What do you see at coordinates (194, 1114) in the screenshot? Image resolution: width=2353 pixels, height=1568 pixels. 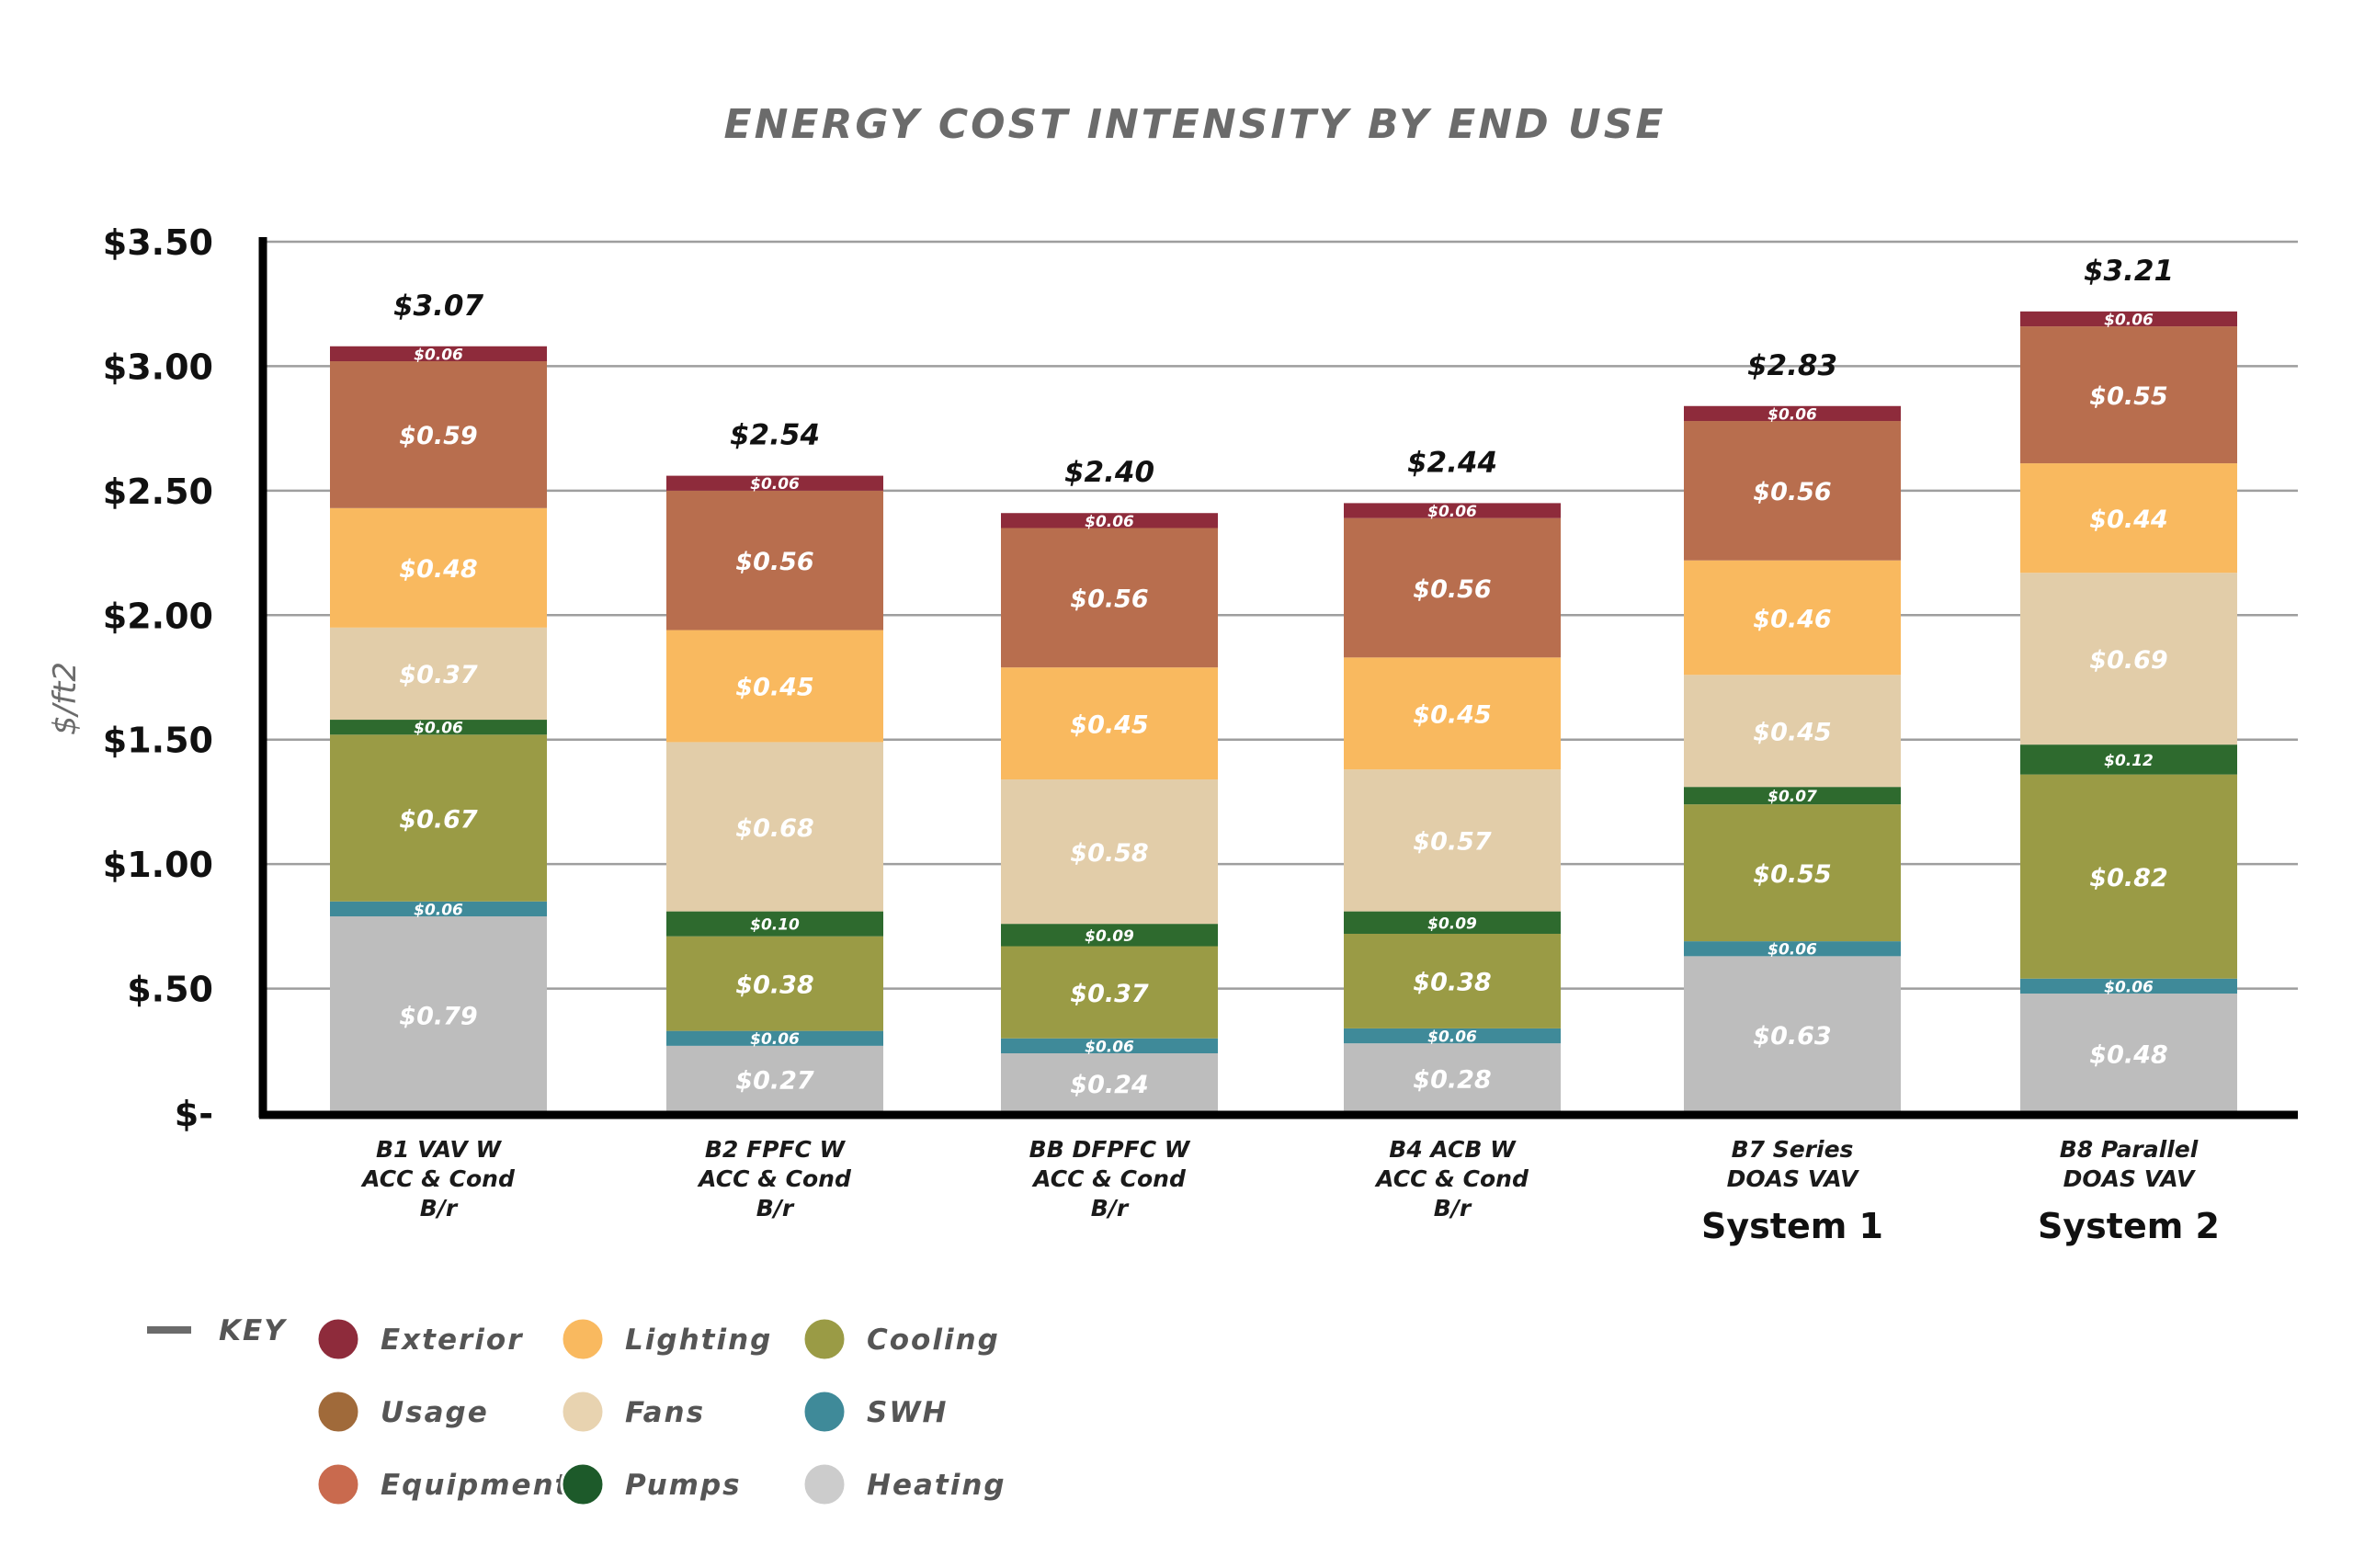 I see `y-tick-label: $-` at bounding box center [194, 1114].